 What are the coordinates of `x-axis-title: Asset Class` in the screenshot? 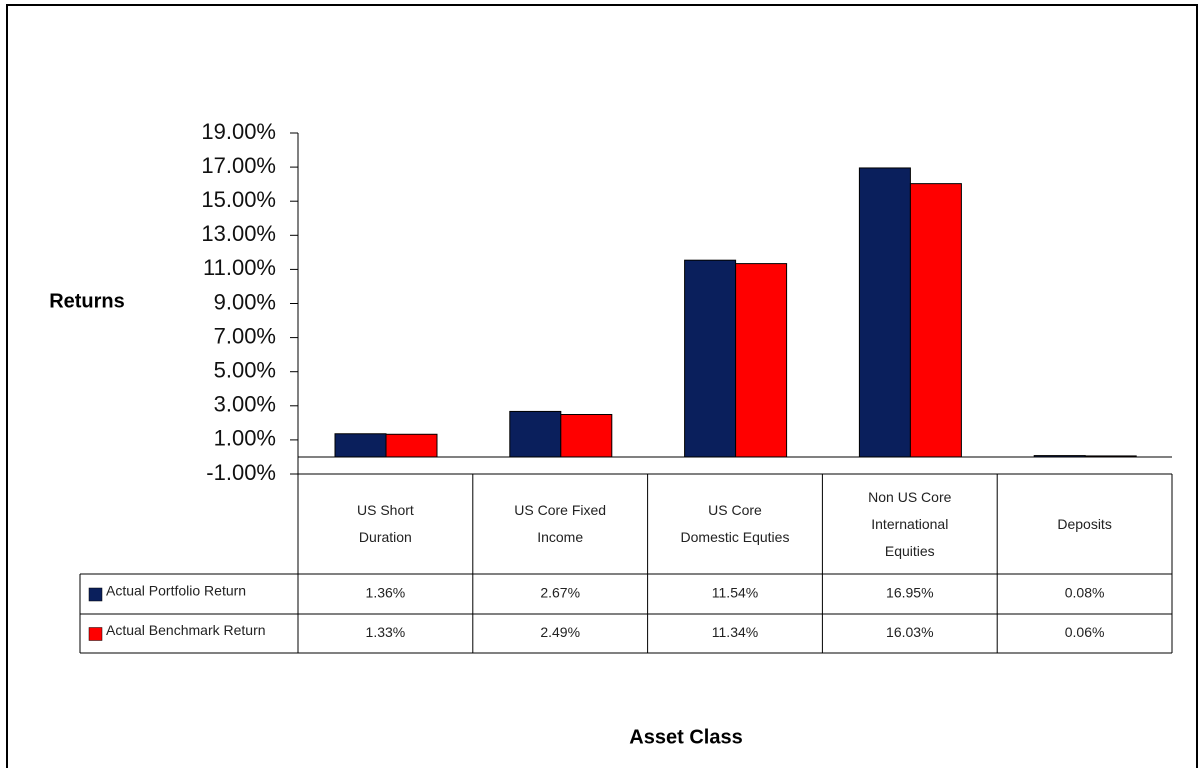 It's located at (685, 737).